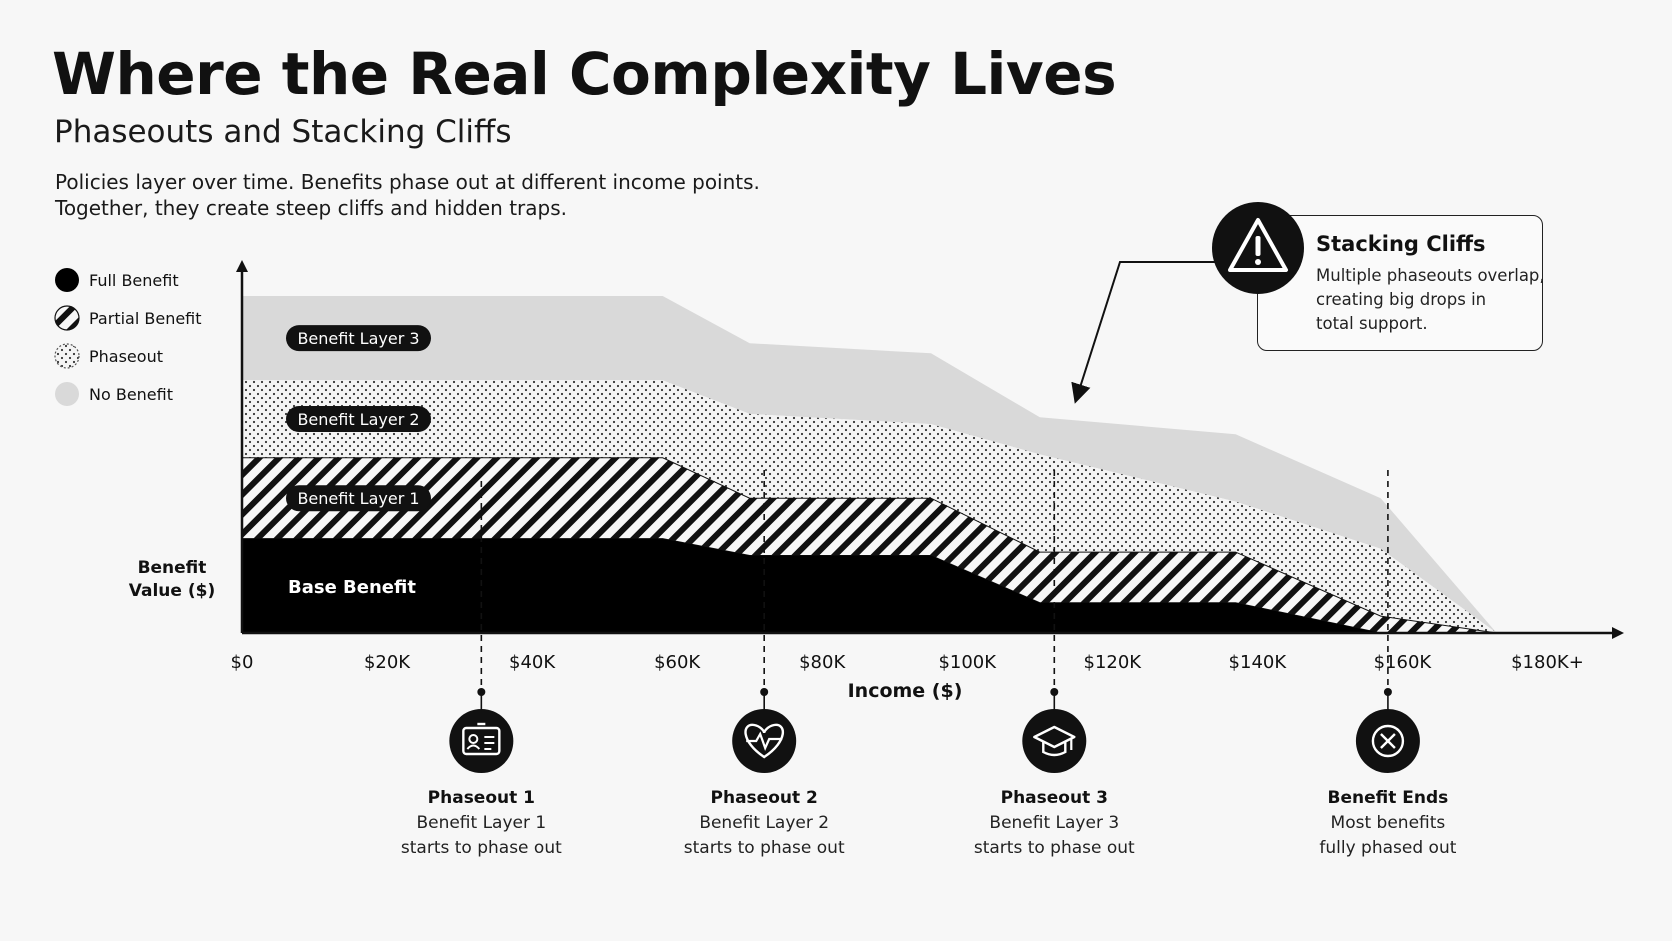 This screenshot has height=941, width=1672. I want to click on legend-label: Partial Benefit, so click(145, 318).